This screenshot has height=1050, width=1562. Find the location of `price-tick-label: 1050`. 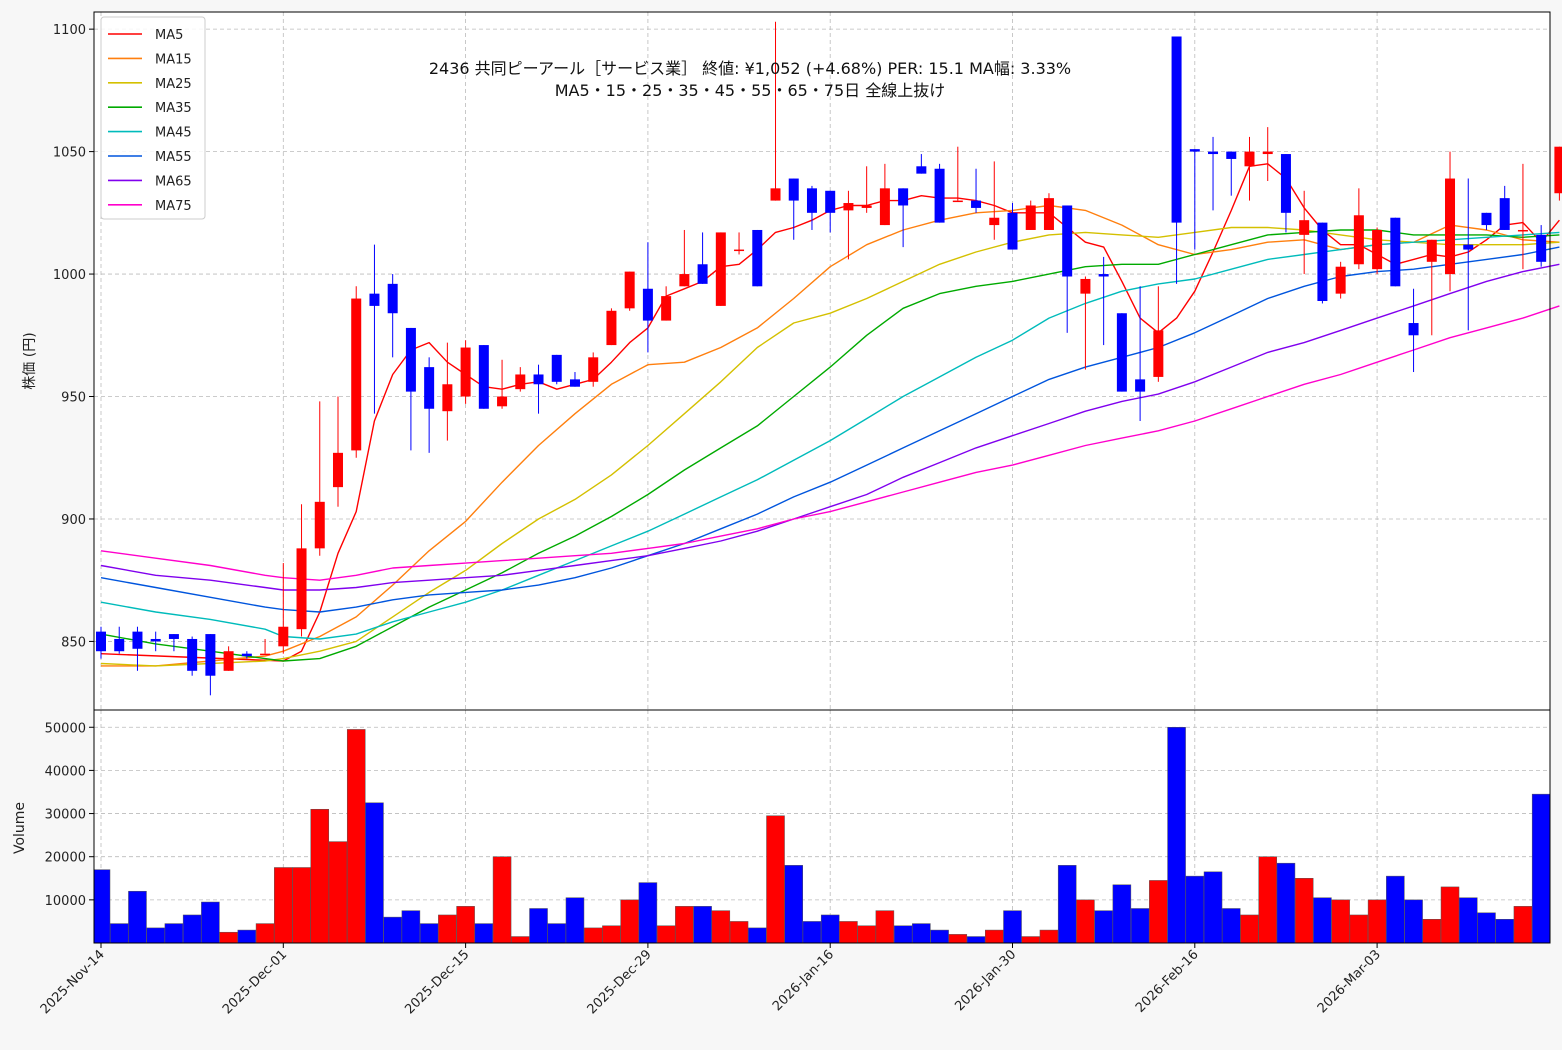

price-tick-label: 1050 is located at coordinates (69, 153).